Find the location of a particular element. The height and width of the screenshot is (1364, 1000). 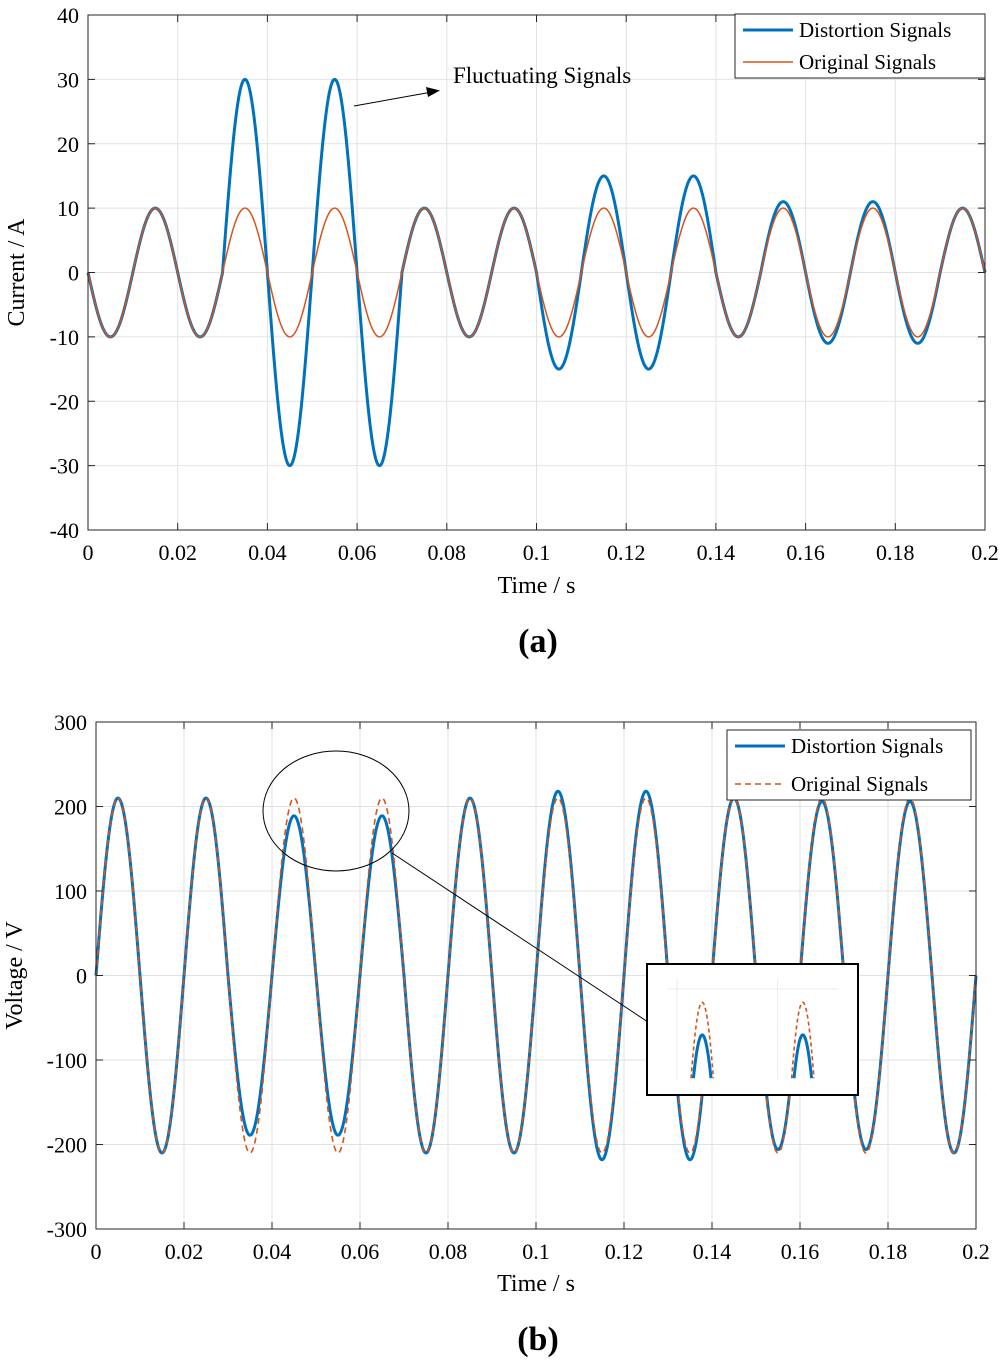

y-tick-label: 100 is located at coordinates (70, 891).